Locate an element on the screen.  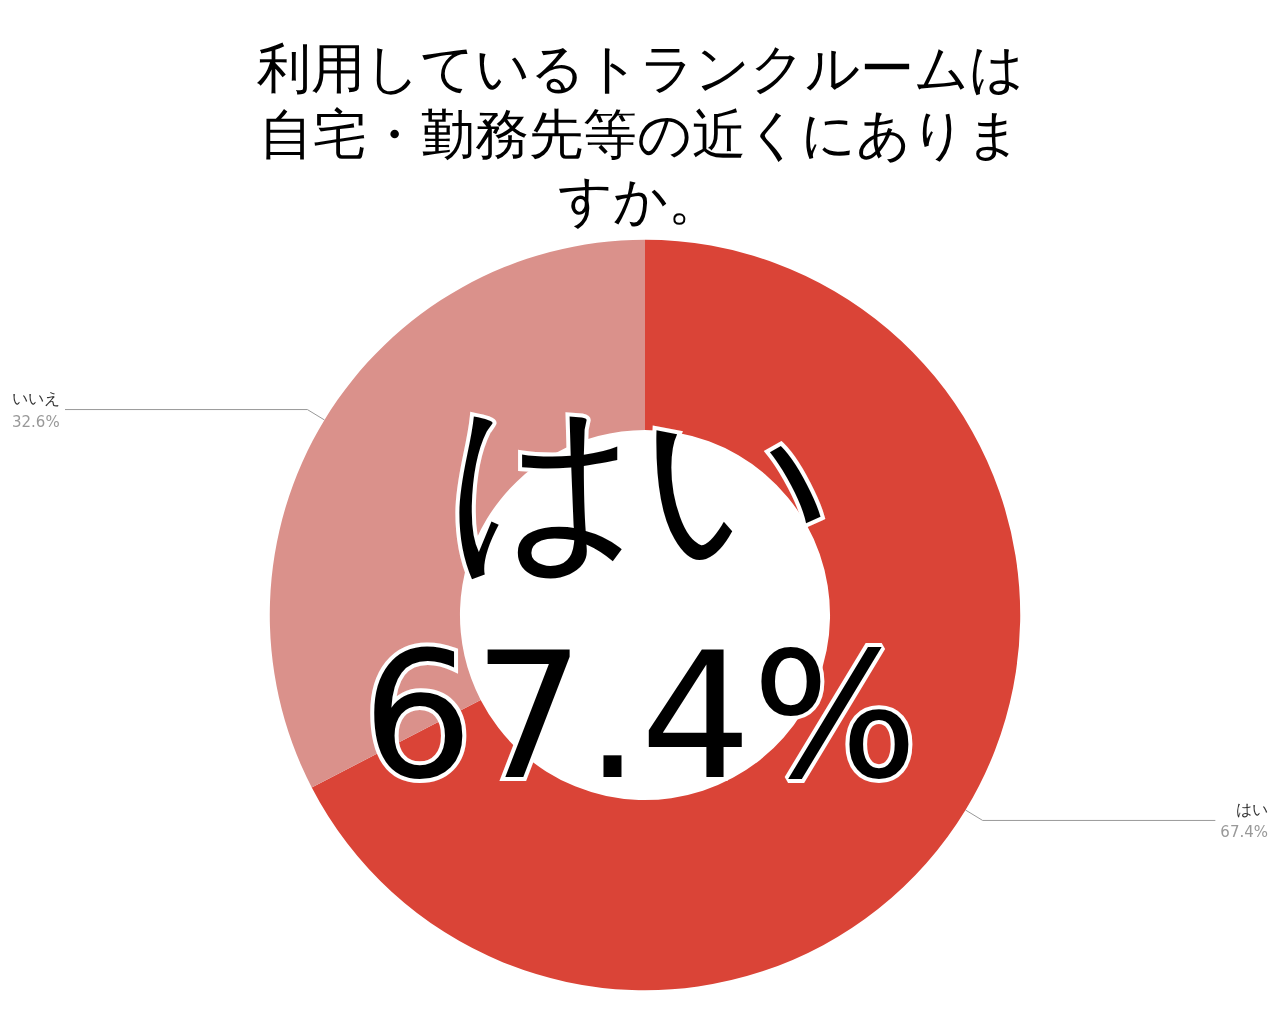
data-label: 32.6% is located at coordinates (36, 421).